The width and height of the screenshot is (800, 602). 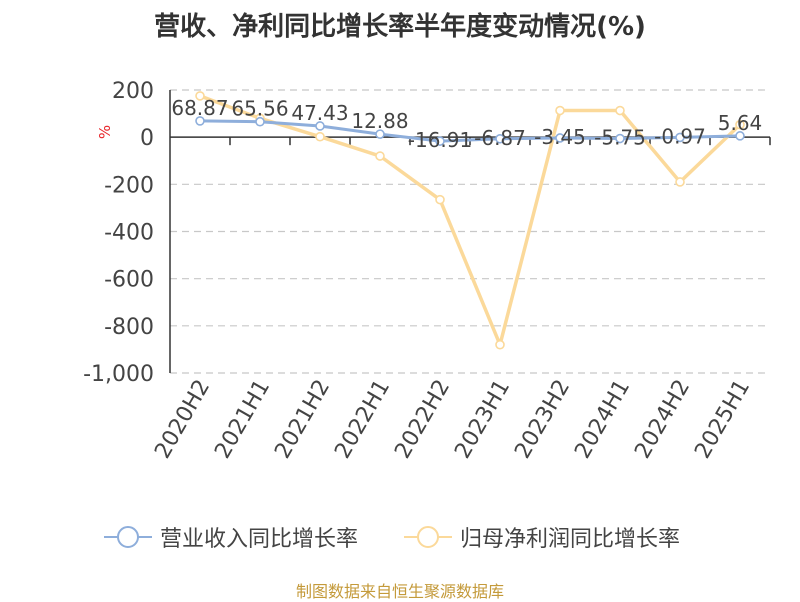 What do you see at coordinates (302, 419) in the screenshot?
I see `x-tick-label: 2021H2` at bounding box center [302, 419].